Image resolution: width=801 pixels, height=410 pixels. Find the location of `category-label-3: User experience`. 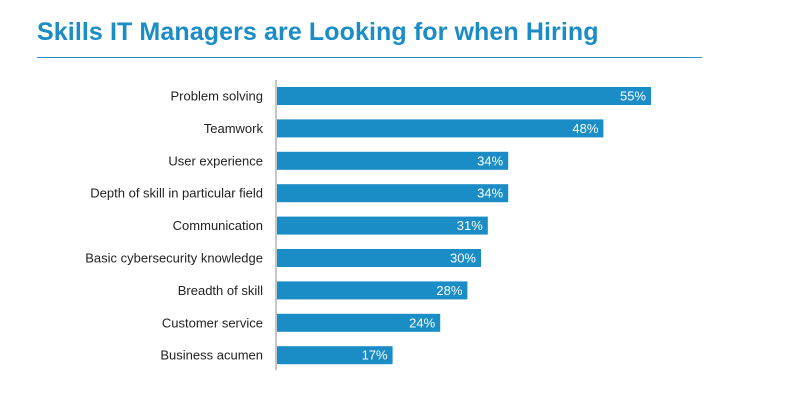

category-label-3: User experience is located at coordinates (215, 160).